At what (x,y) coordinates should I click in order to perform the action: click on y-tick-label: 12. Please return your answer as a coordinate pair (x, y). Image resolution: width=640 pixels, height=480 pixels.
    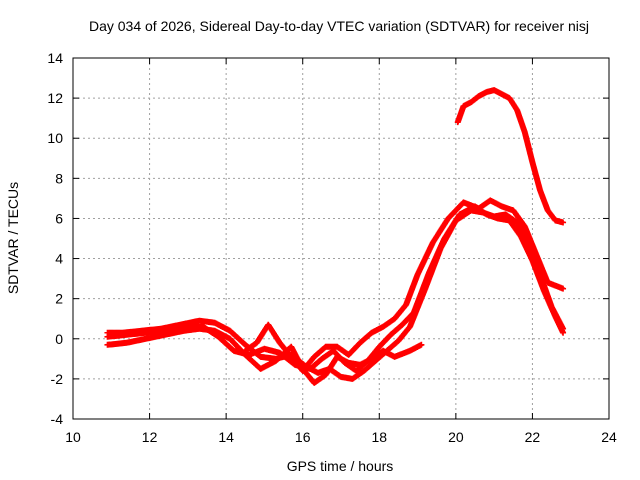
    Looking at the image, I should click on (55, 98).